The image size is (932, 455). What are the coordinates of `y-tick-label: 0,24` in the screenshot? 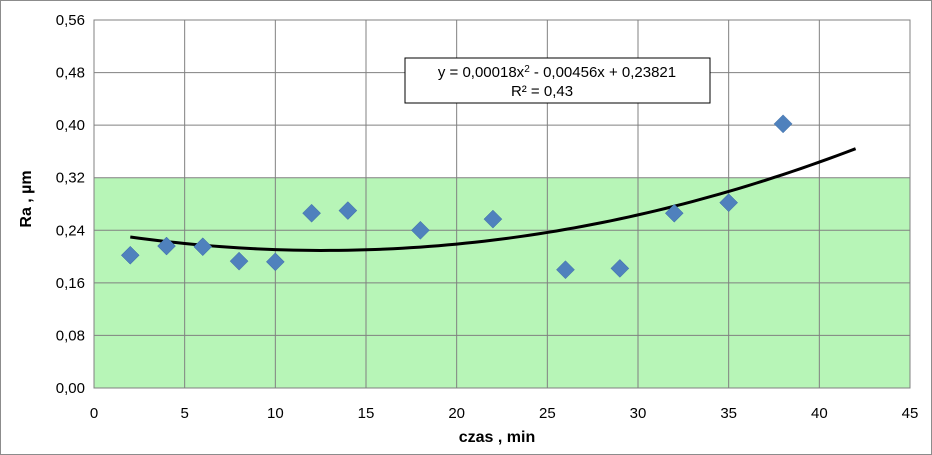 It's located at (70, 230).